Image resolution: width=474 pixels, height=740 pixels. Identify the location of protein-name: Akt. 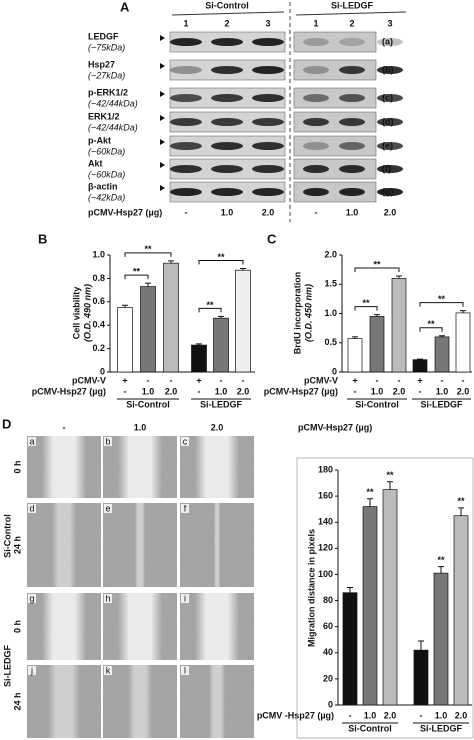
(95, 163).